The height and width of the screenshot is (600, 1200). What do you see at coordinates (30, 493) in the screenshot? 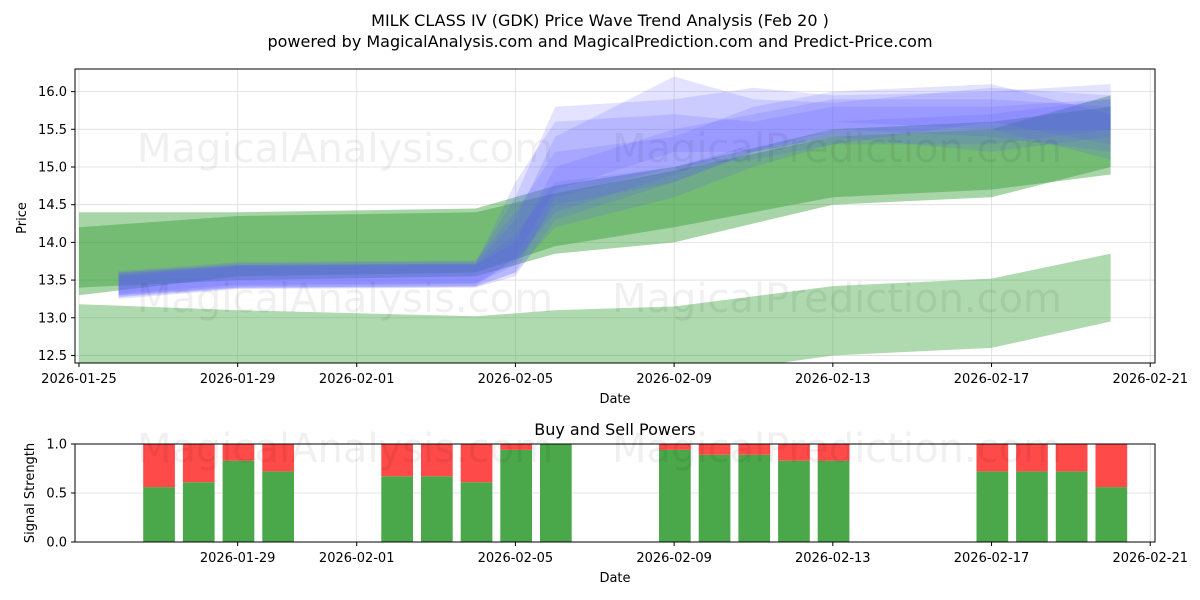
I see `signal-y-label: Signal Strength` at bounding box center [30, 493].